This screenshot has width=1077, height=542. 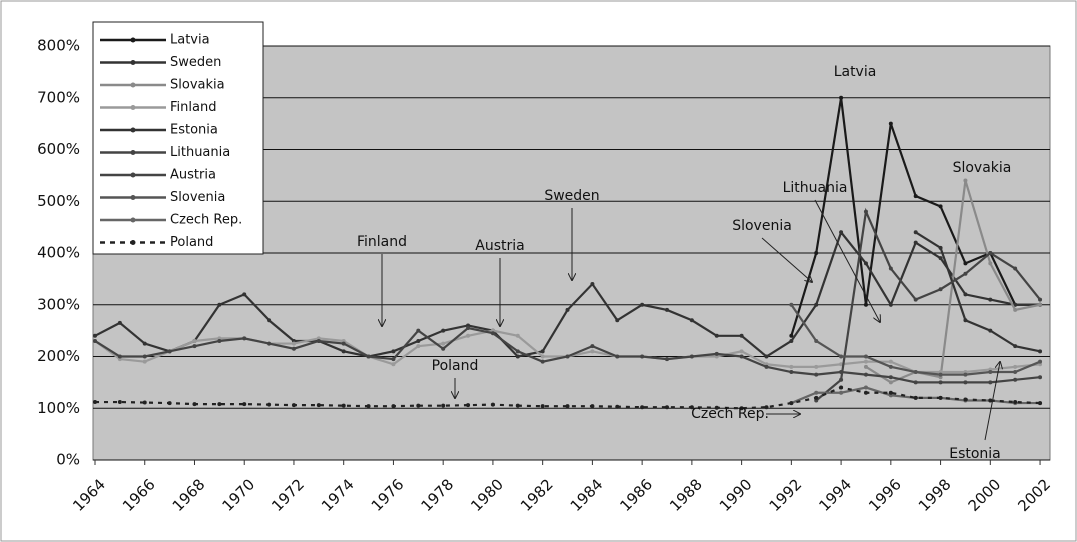 What do you see at coordinates (191, 242) in the screenshot?
I see `legend-label: Poland` at bounding box center [191, 242].